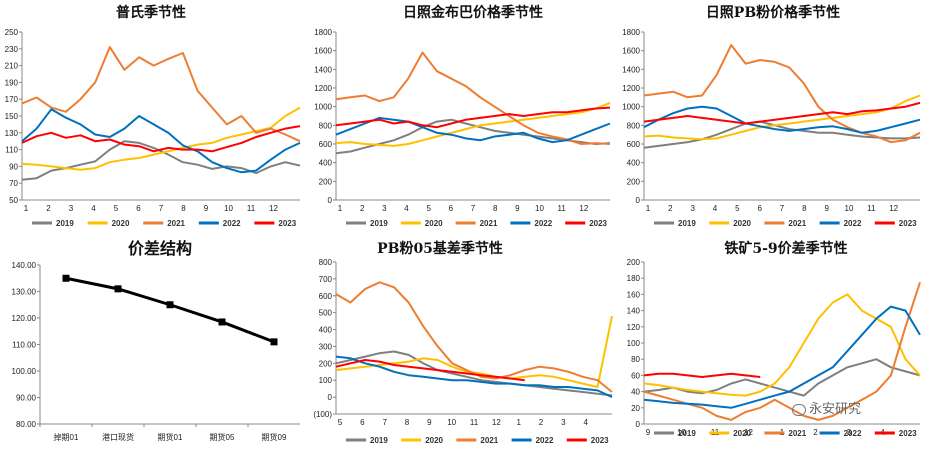 This screenshot has height=454, width=925. I want to click on y-tick-label: 500, so click(326, 313).